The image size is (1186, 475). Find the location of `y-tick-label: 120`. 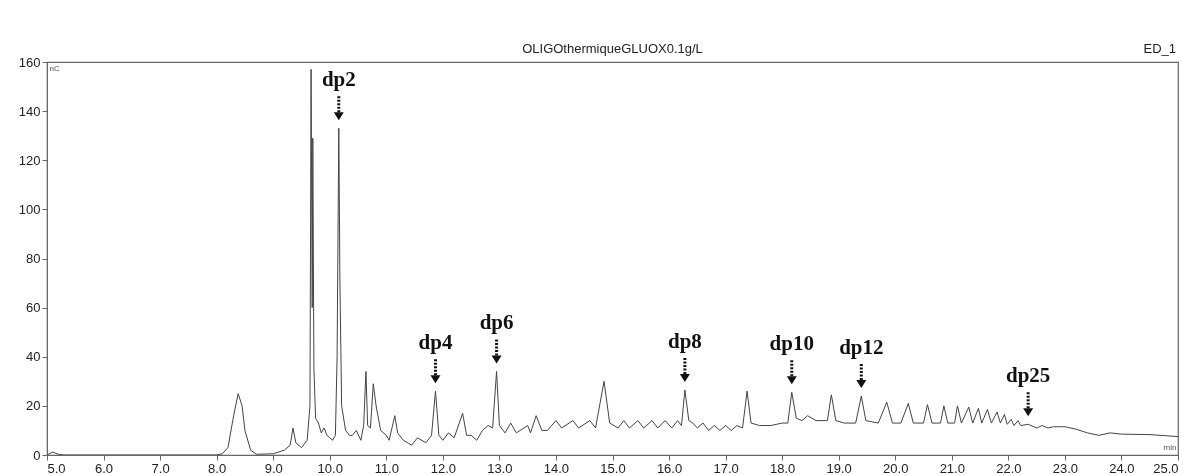

y-tick-label: 120 is located at coordinates (29, 160).